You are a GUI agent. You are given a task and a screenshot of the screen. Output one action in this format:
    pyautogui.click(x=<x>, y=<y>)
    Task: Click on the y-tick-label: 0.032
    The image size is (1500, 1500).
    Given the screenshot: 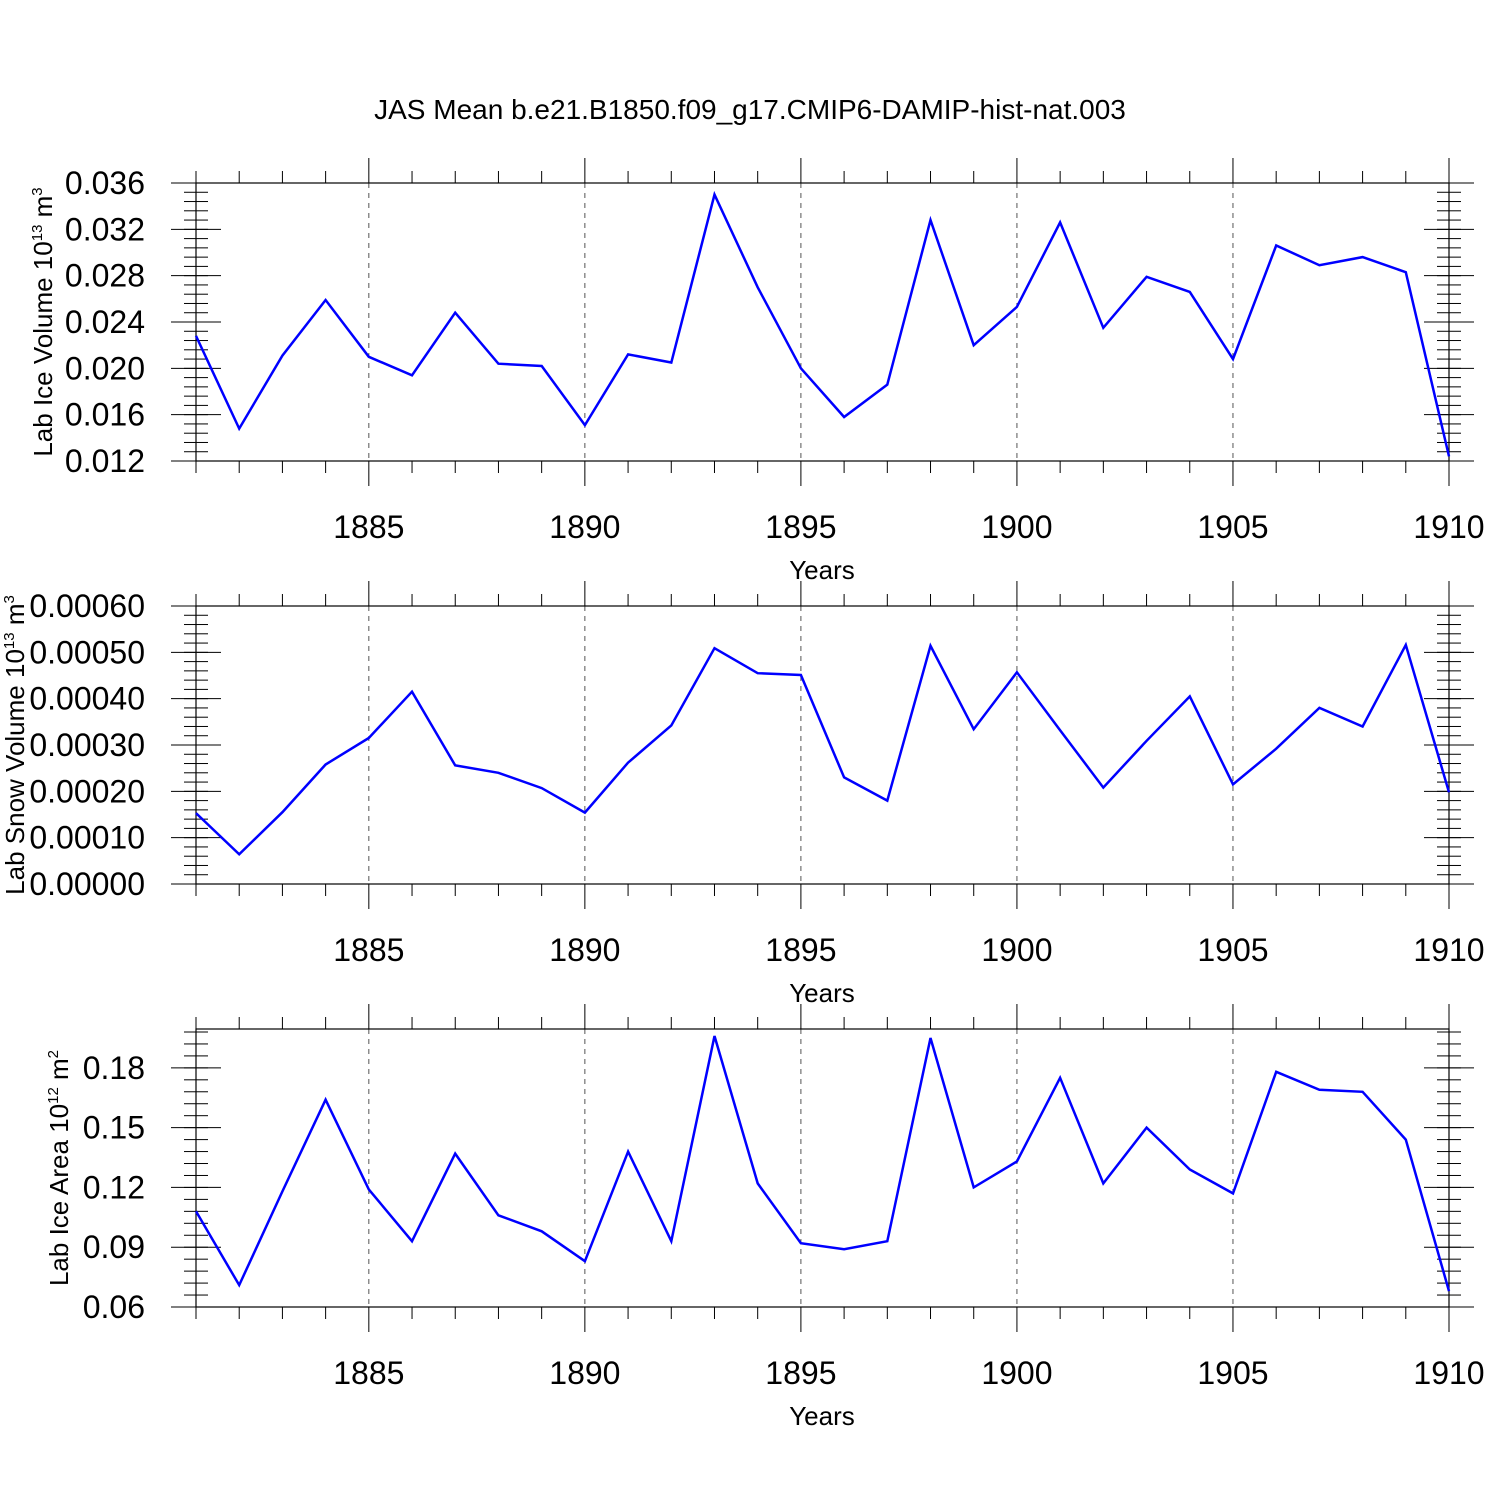 What is the action you would take?
    pyautogui.click(x=105, y=229)
    